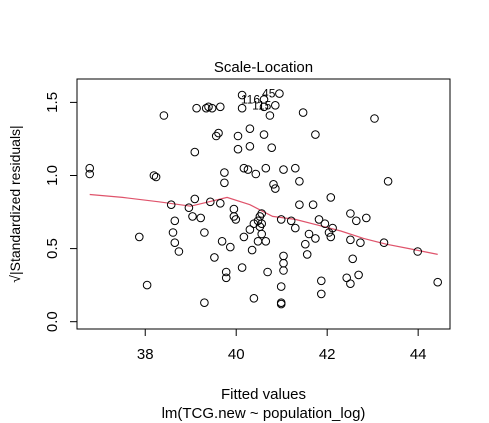 The height and width of the screenshot is (423, 489). I want to click on y-axis: 0.0 0.5 1.0 1.5, so click(61, 212).